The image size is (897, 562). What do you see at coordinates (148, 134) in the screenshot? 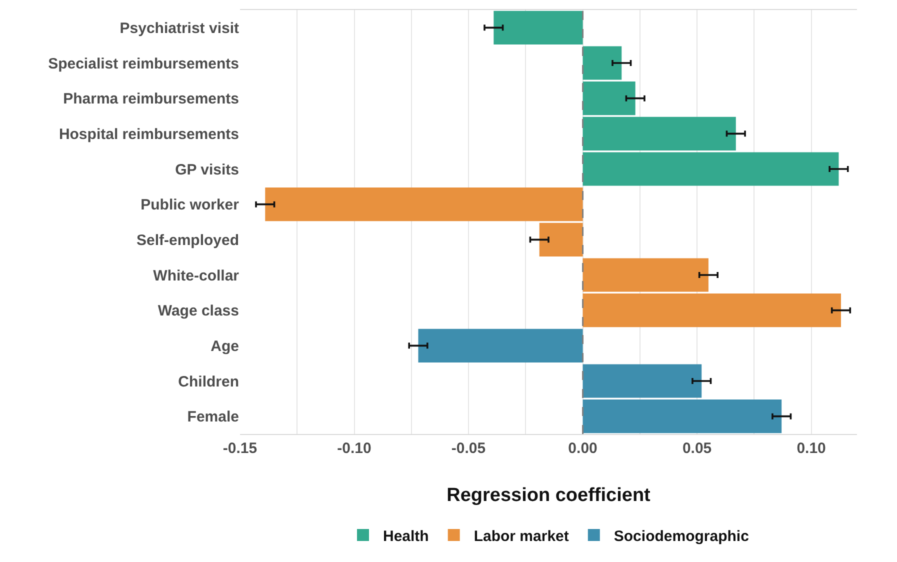
I see `y-tick-label: Hospital reimbursements` at bounding box center [148, 134].